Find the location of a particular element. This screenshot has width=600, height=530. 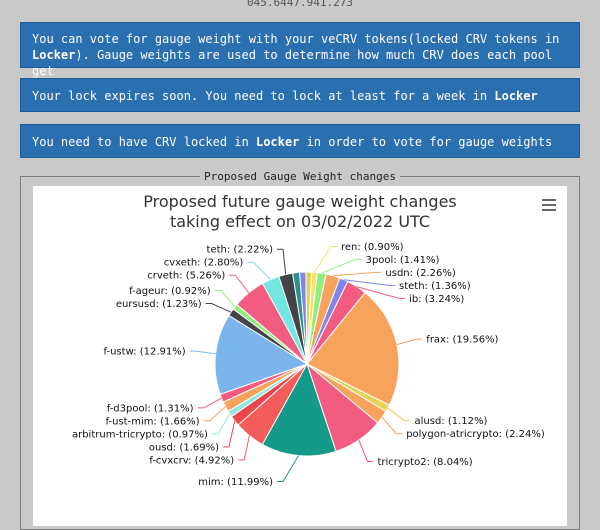

pie-data-label: cvxeth: (2.80%) is located at coordinates (204, 263).